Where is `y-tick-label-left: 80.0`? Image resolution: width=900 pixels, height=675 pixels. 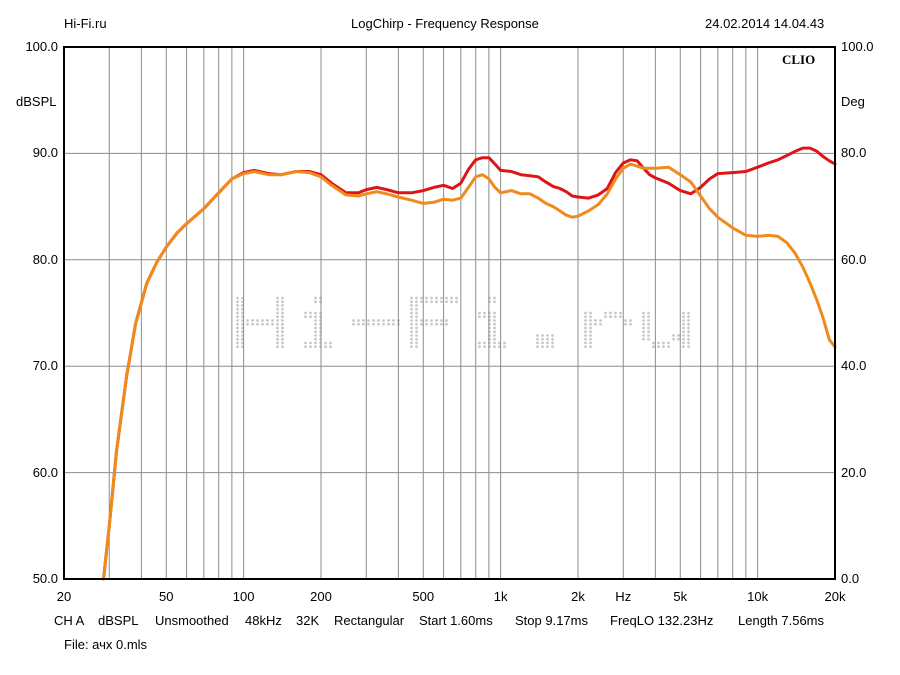 y-tick-label-left: 80.0 is located at coordinates (45, 259).